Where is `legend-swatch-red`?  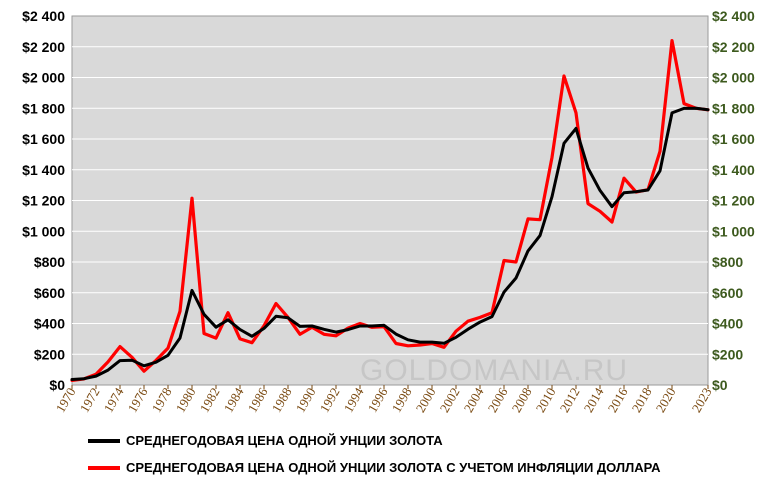
legend-swatch-red is located at coordinates (104, 467).